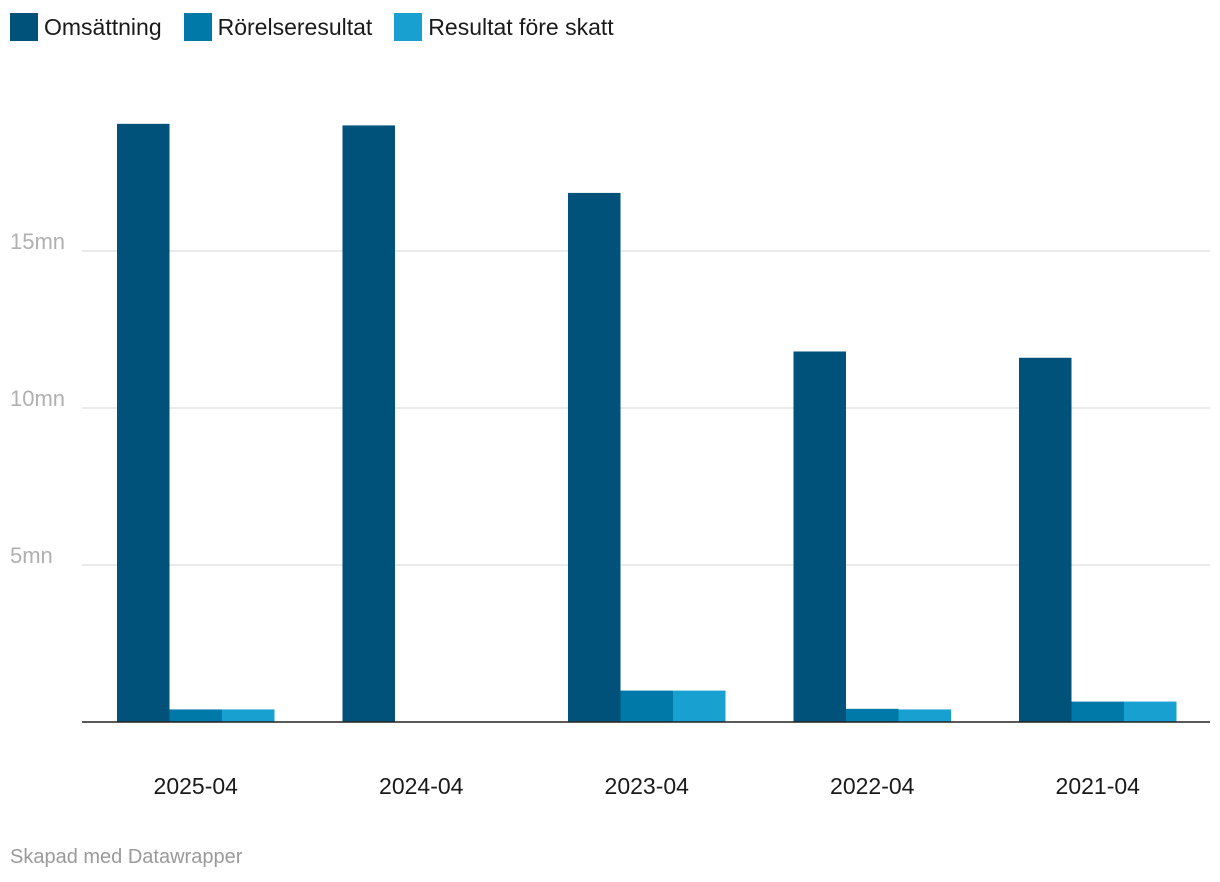  What do you see at coordinates (126, 857) in the screenshot?
I see `footer-credit: Skapad med Datawrapper` at bounding box center [126, 857].